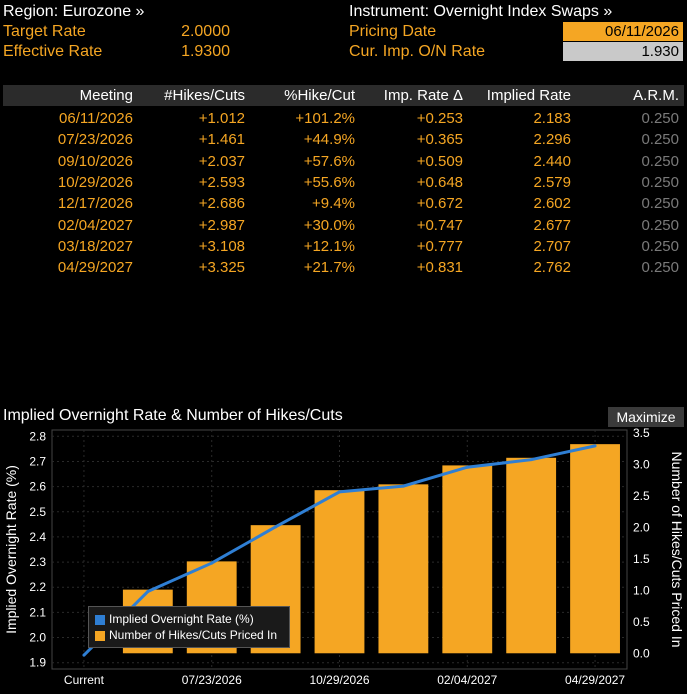 The image size is (687, 694). I want to click on table-cell: 04/29/2027, so click(95, 268).